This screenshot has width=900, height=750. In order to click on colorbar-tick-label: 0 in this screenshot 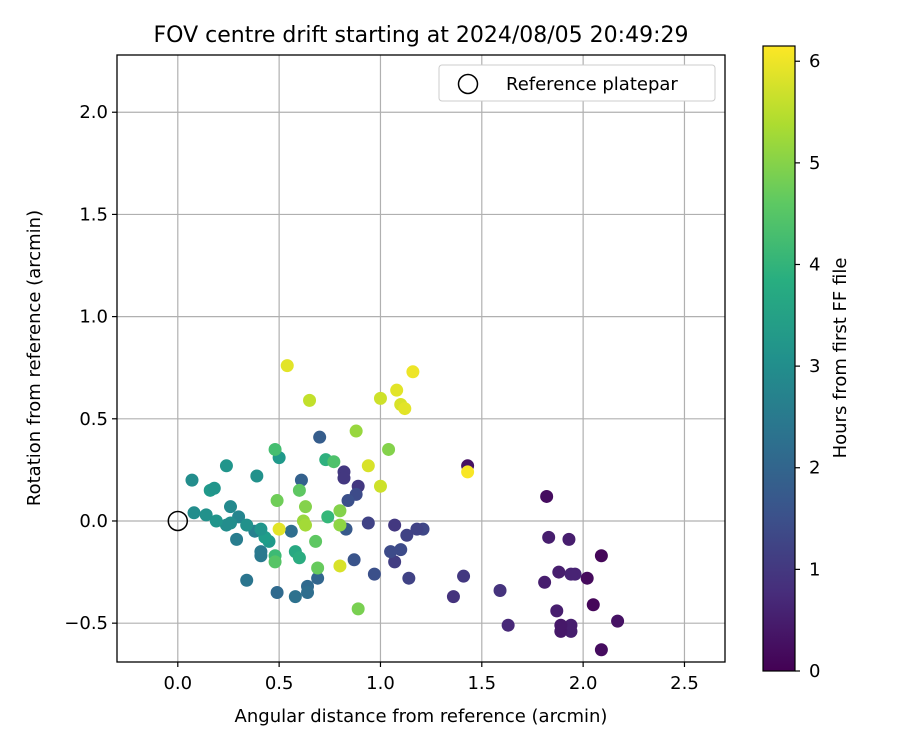, I will do `click(814, 671)`.